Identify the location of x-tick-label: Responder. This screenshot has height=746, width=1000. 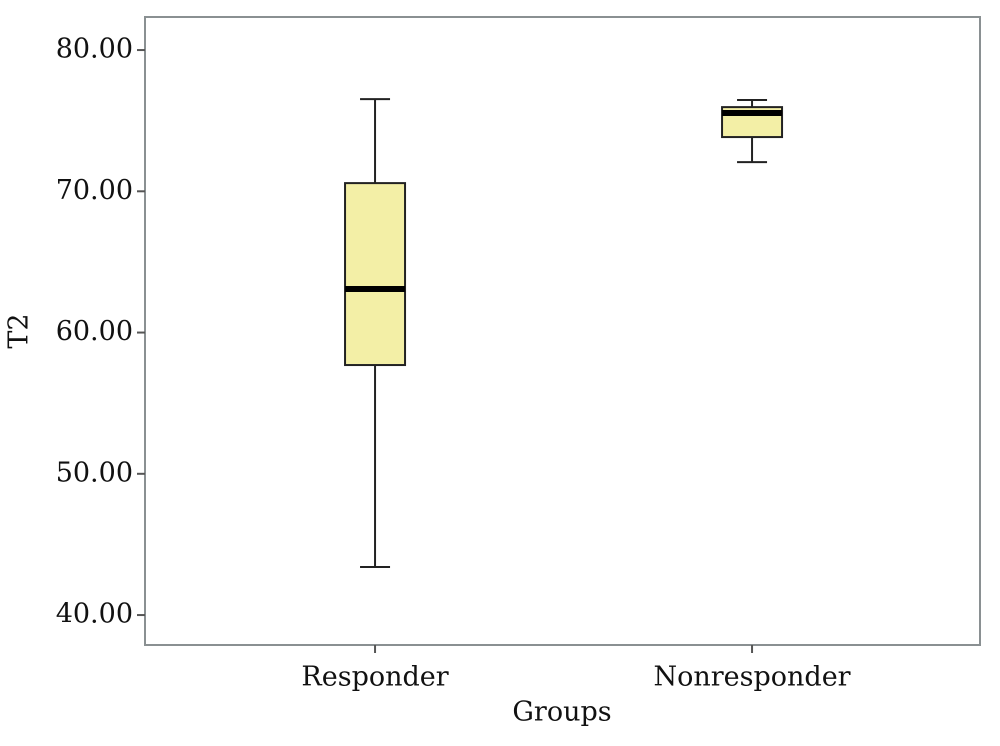
(374, 677).